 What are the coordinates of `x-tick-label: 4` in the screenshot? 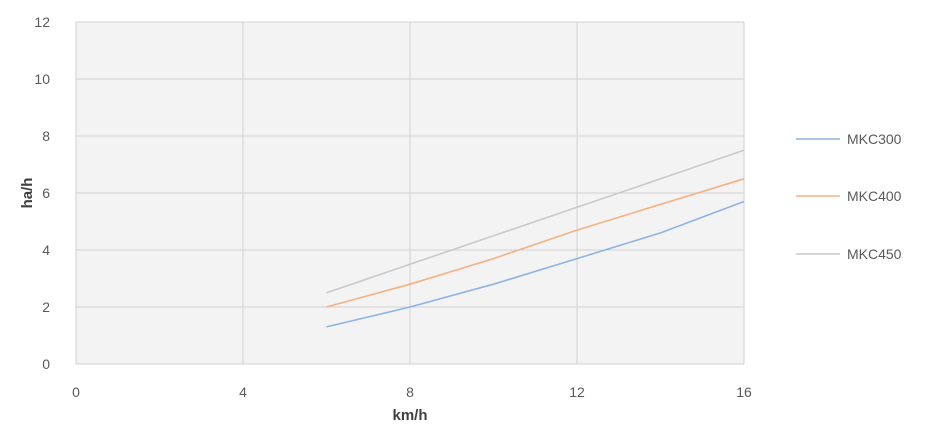 It's located at (243, 392).